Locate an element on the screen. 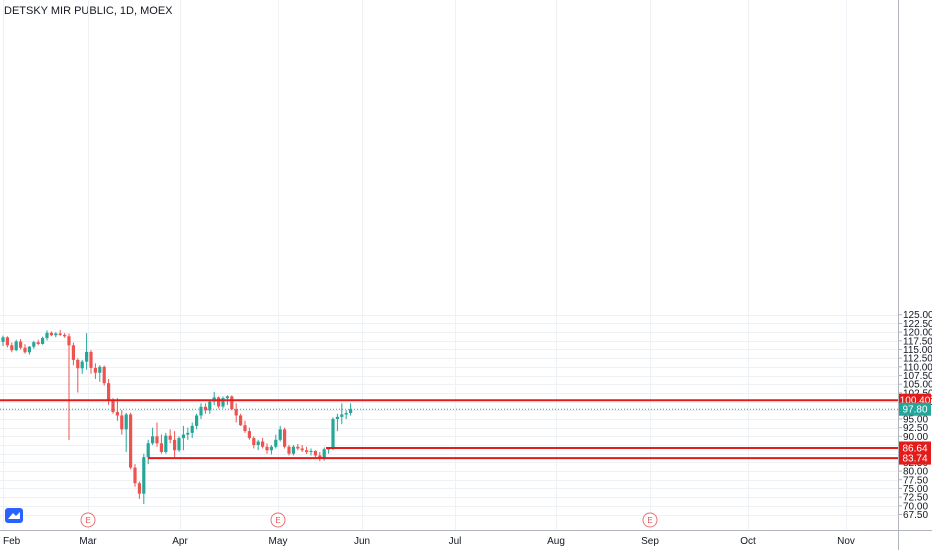 The width and height of the screenshot is (932, 550). tradingview-logo-icon is located at coordinates (14, 515).